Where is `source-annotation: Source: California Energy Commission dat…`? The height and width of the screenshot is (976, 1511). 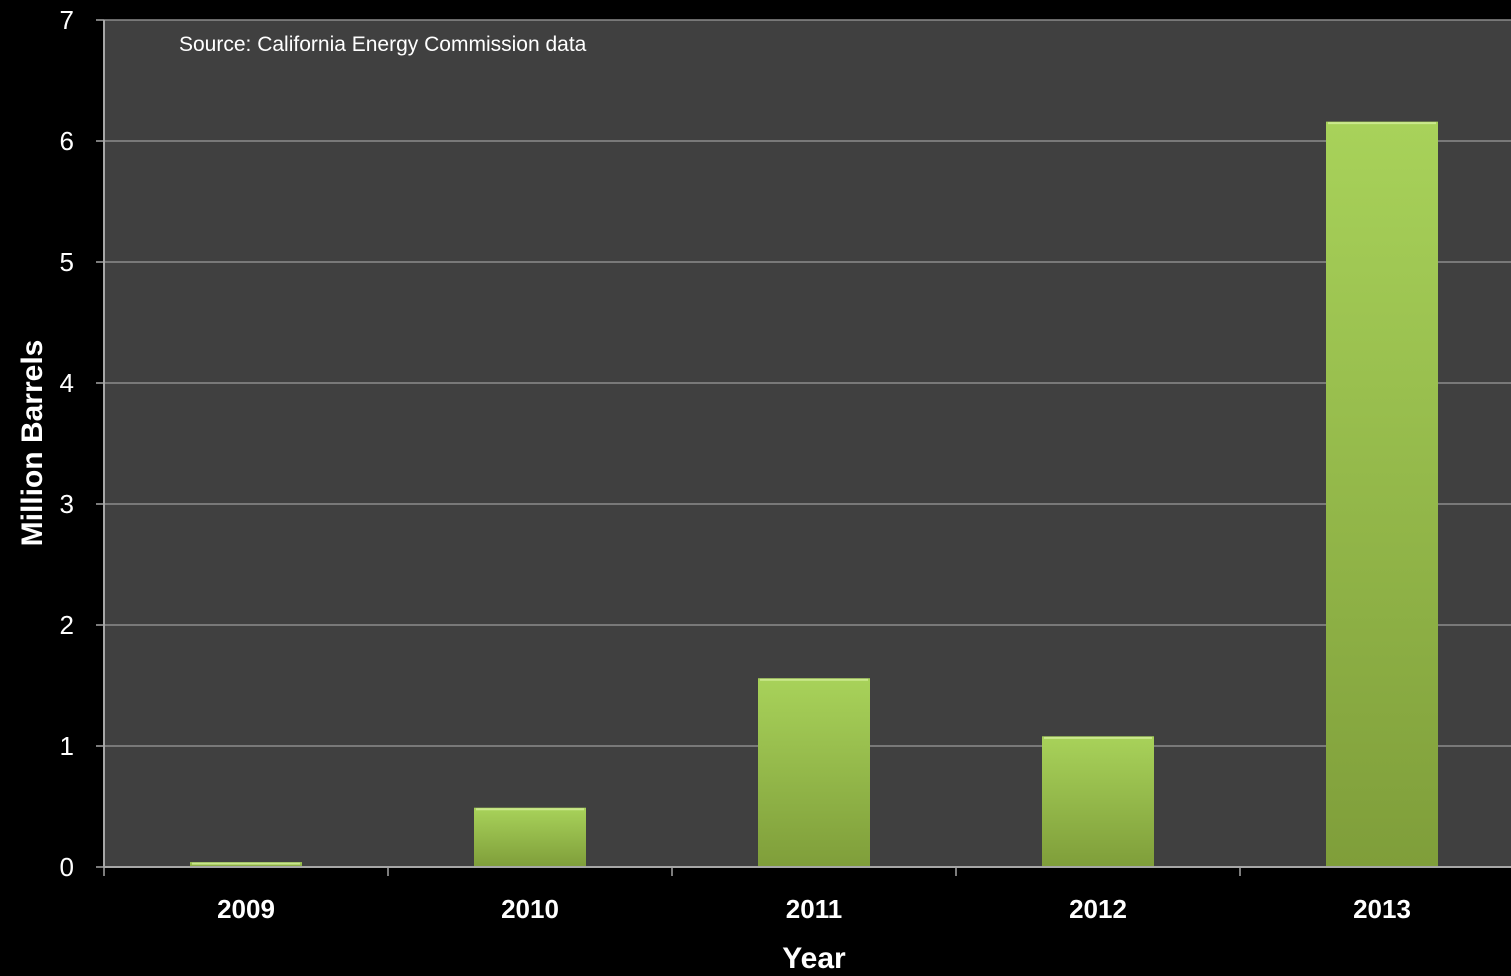 source-annotation: Source: California Energy Commission dat… is located at coordinates (383, 44).